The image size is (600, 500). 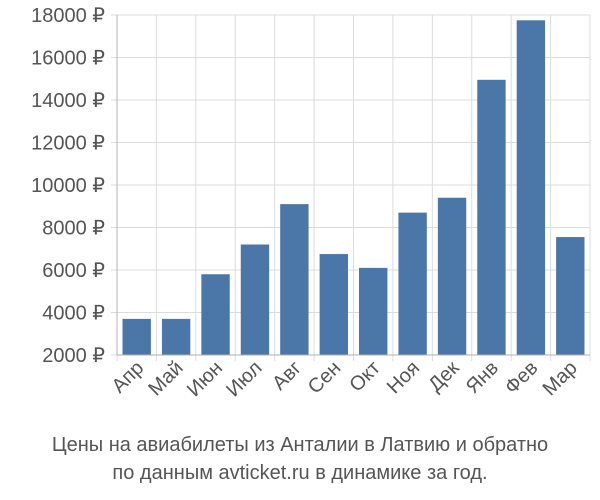 I want to click on y-tick-label: 2000 ₽, so click(x=73, y=356).